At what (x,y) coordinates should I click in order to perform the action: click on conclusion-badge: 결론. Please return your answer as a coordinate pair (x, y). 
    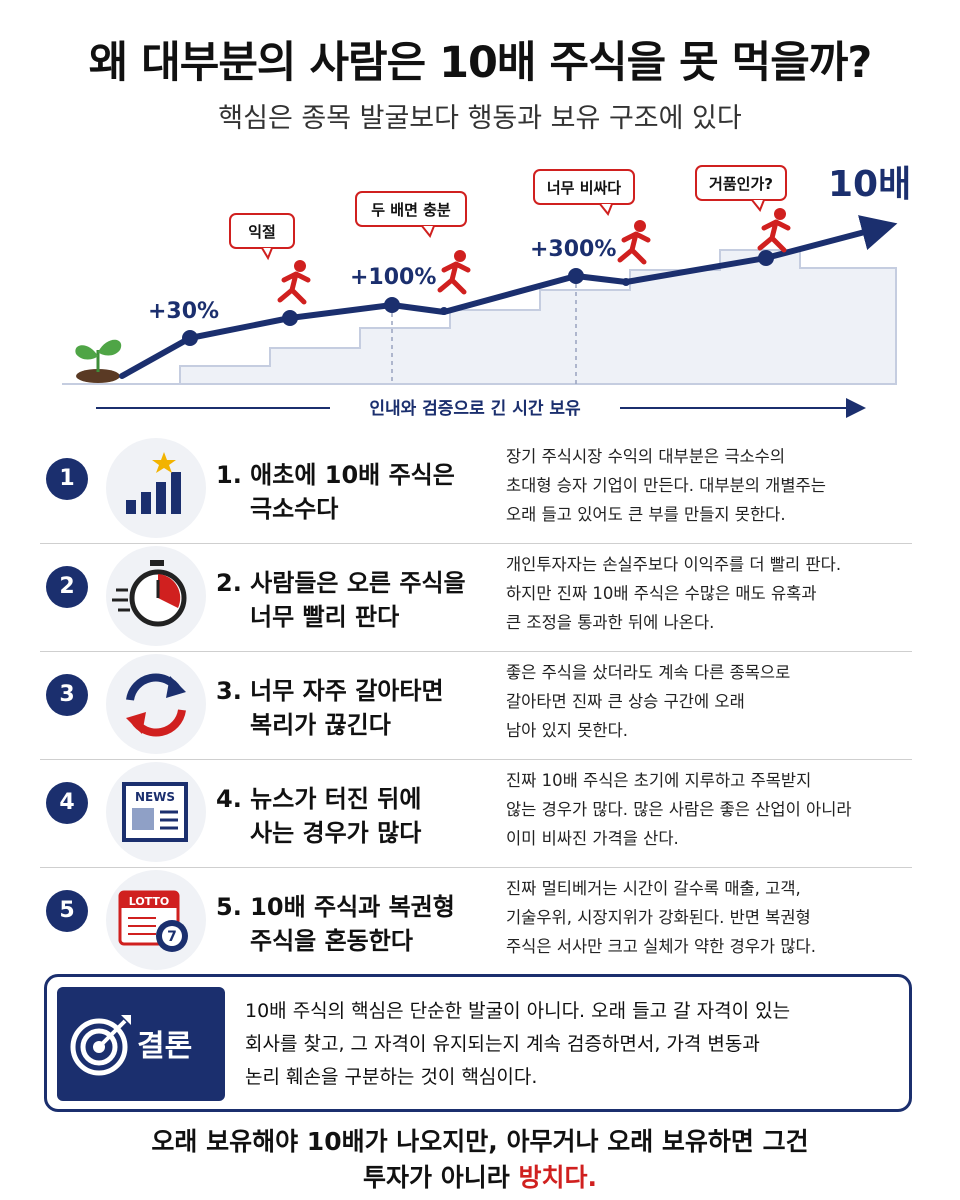
    Looking at the image, I should click on (141, 1044).